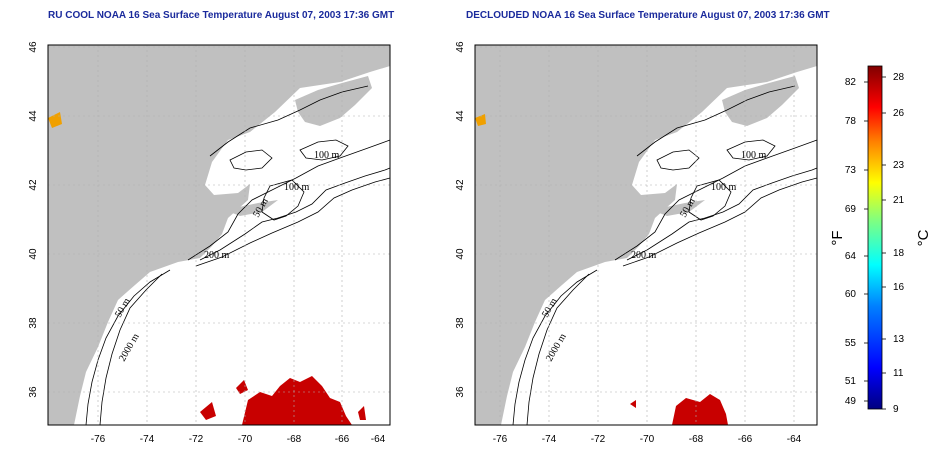  What do you see at coordinates (754, 155) in the screenshot?
I see `right-label-100m-a: 100 m` at bounding box center [754, 155].